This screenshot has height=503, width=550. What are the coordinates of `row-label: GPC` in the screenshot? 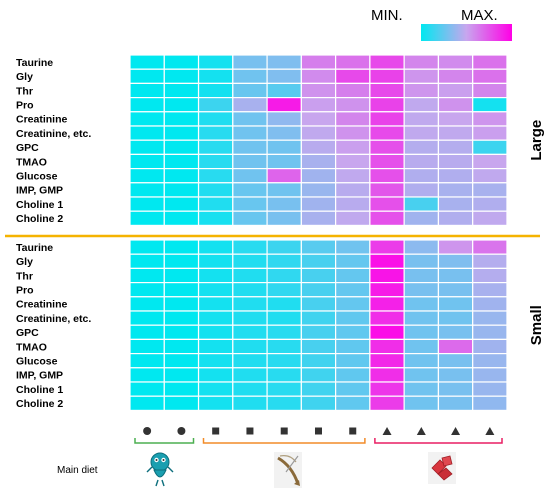 It's located at (27, 148).